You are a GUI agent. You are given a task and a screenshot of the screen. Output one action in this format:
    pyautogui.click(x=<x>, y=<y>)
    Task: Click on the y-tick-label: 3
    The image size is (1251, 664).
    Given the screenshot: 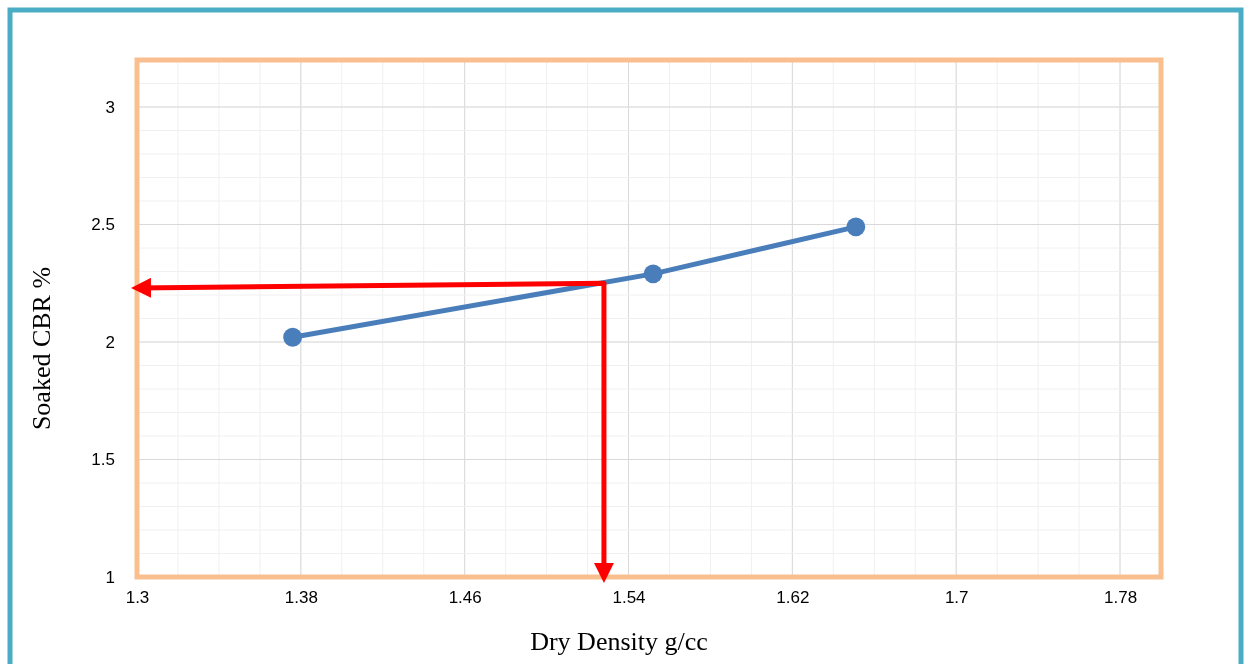 What is the action you would take?
    pyautogui.click(x=110, y=107)
    